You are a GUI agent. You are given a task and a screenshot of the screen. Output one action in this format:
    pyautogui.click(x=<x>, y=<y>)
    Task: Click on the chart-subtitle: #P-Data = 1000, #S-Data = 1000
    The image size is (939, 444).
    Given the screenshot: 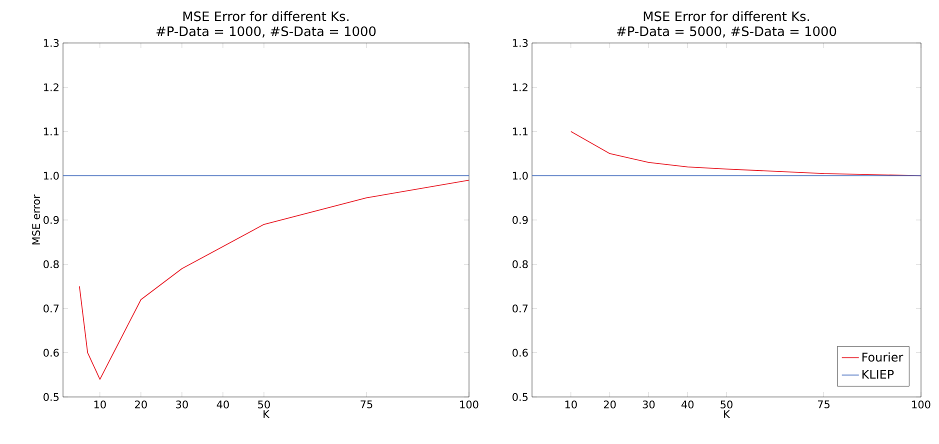 What is the action you would take?
    pyautogui.click(x=266, y=32)
    